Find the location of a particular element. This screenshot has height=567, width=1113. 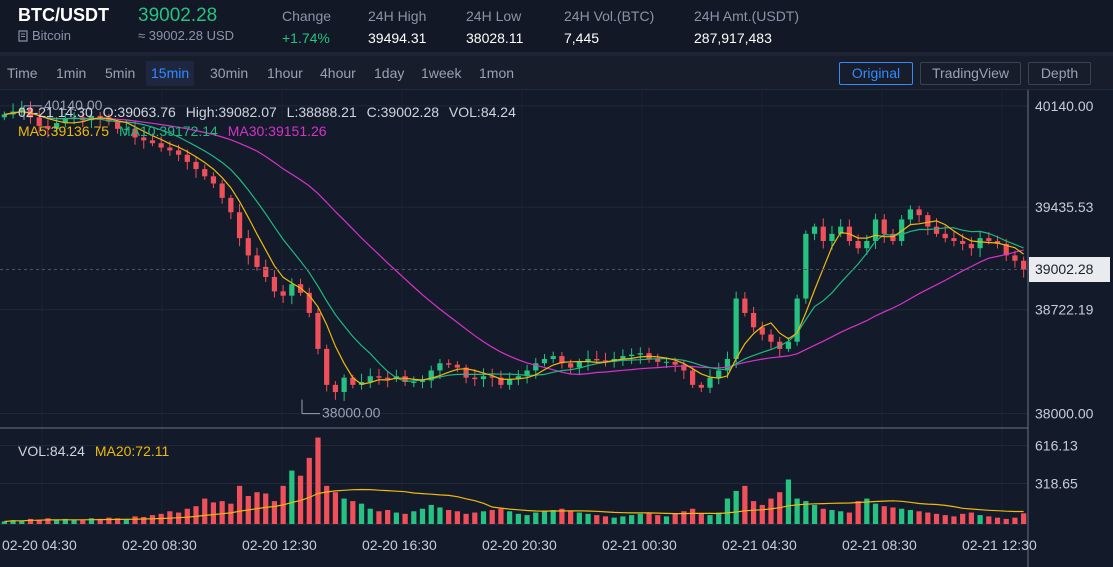

stat-label: 24H Vol.(BTC) is located at coordinates (609, 16).